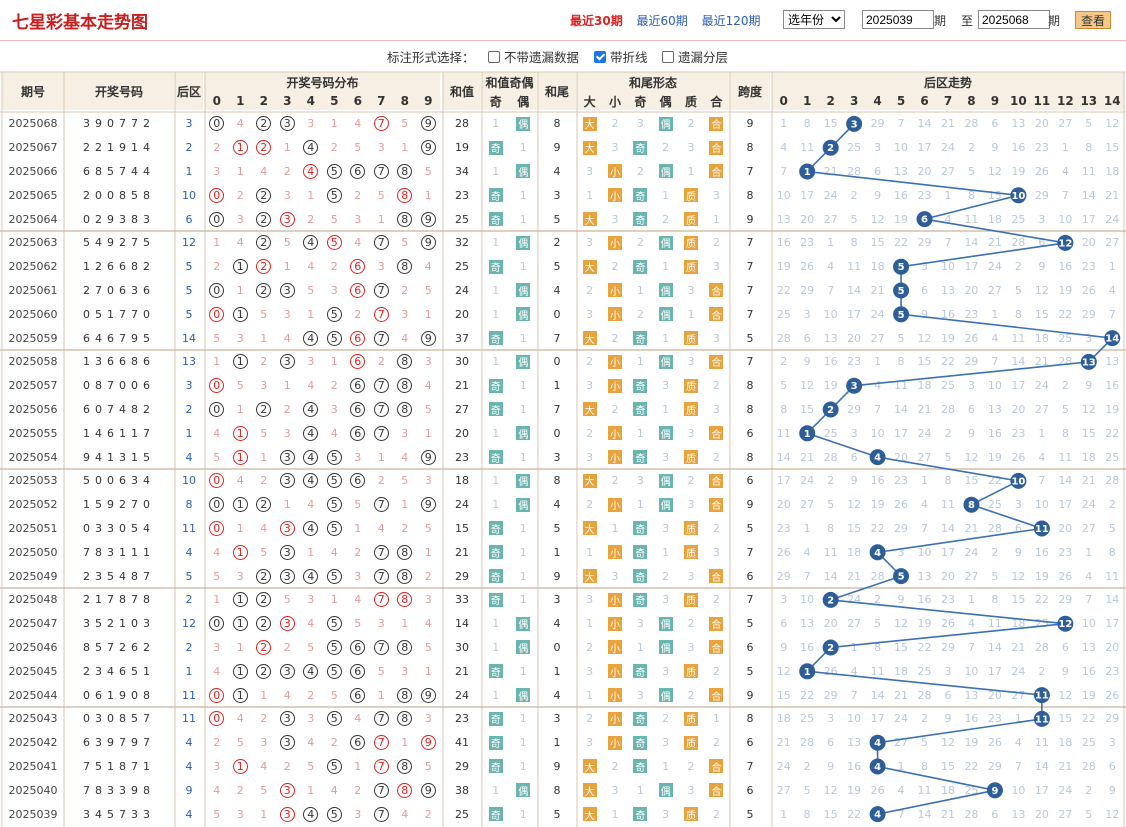  Describe the element at coordinates (189, 124) in the screenshot. I see `row-back: 3` at that location.